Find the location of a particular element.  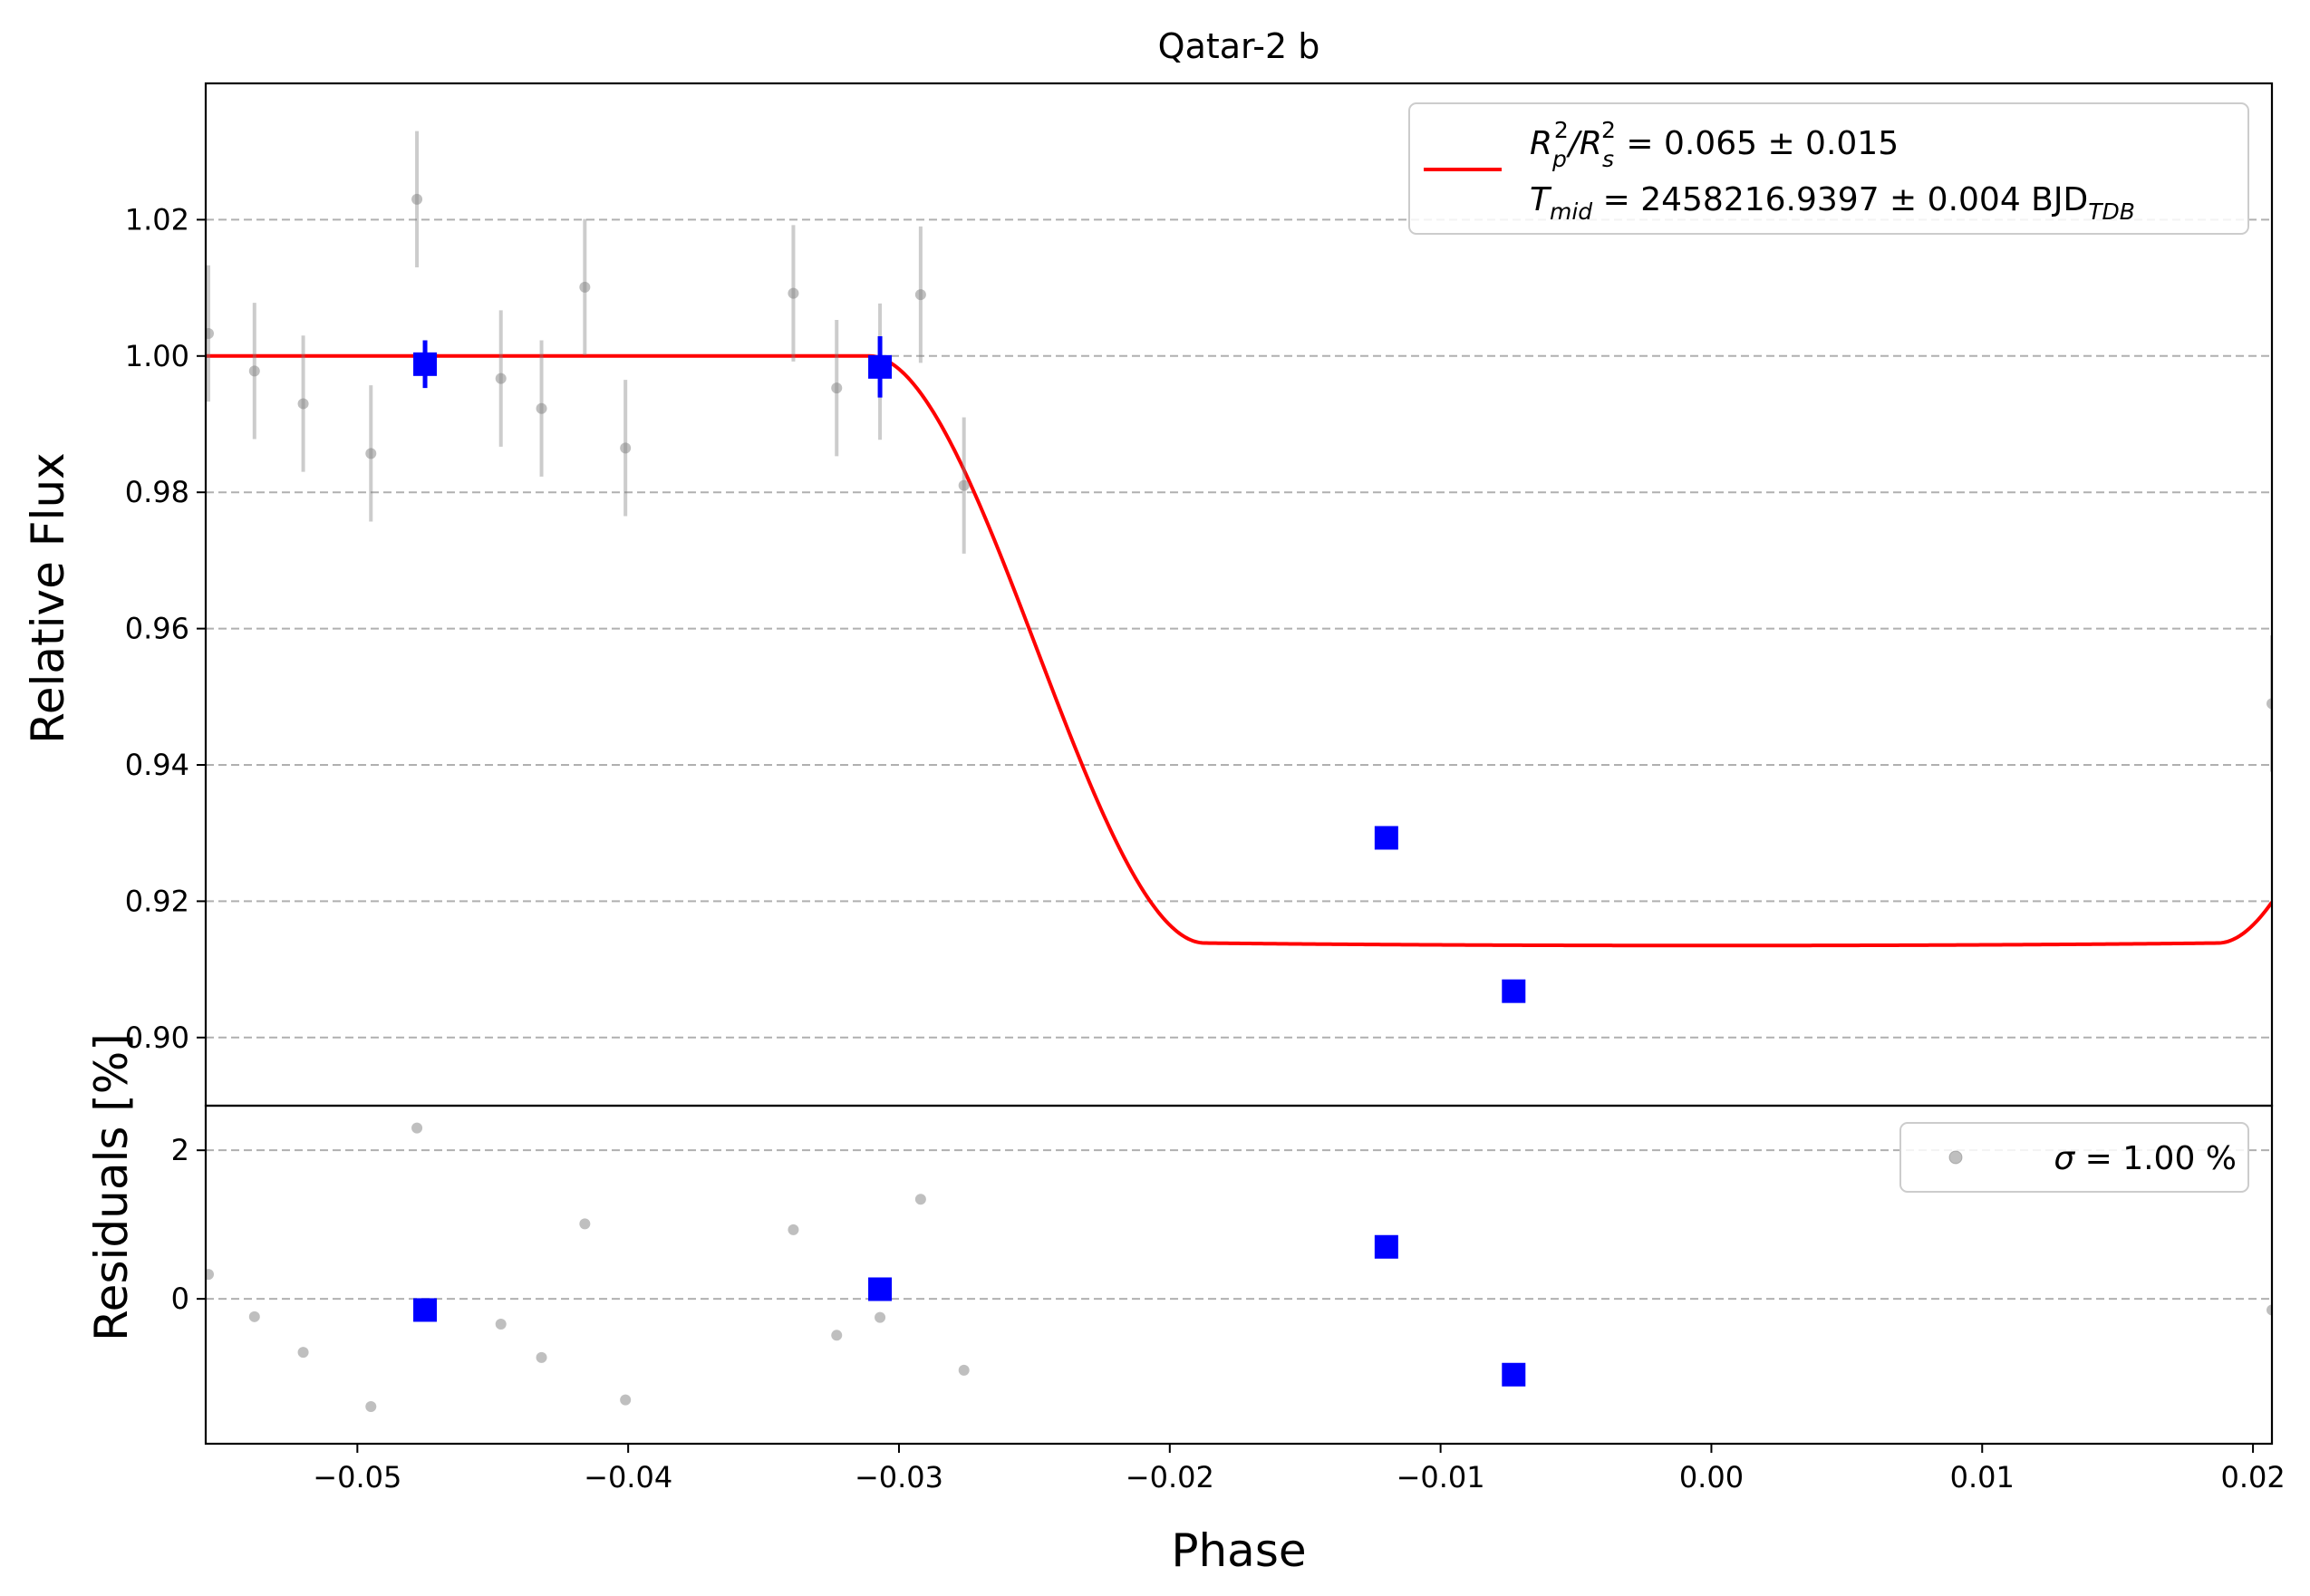

residuals-legend-box is located at coordinates (2074, 1157).